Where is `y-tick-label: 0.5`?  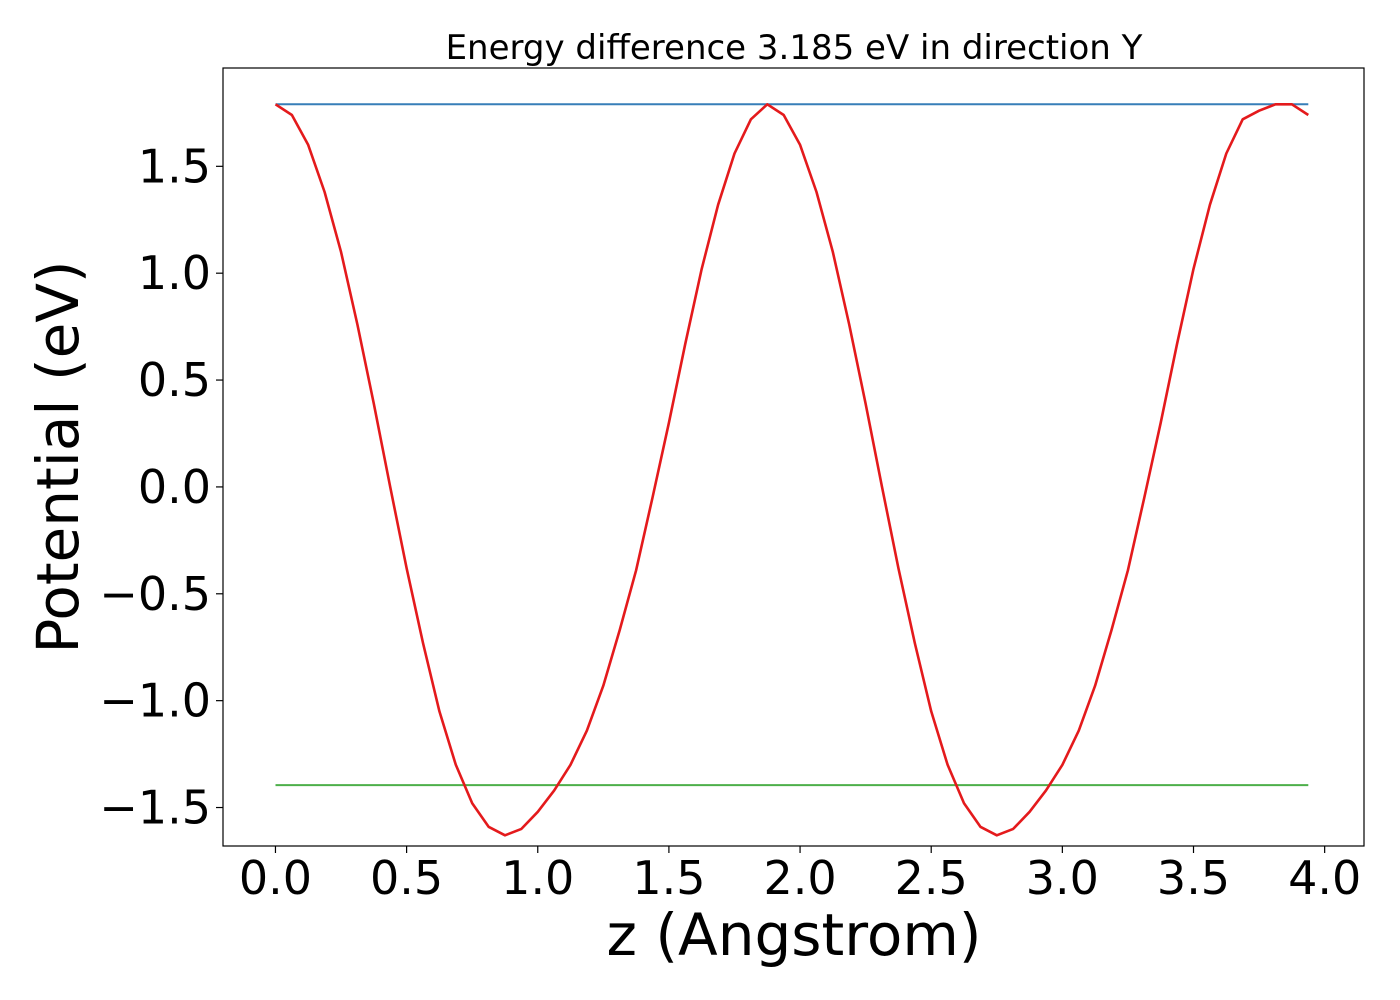 y-tick-label: 0.5 is located at coordinates (174, 380).